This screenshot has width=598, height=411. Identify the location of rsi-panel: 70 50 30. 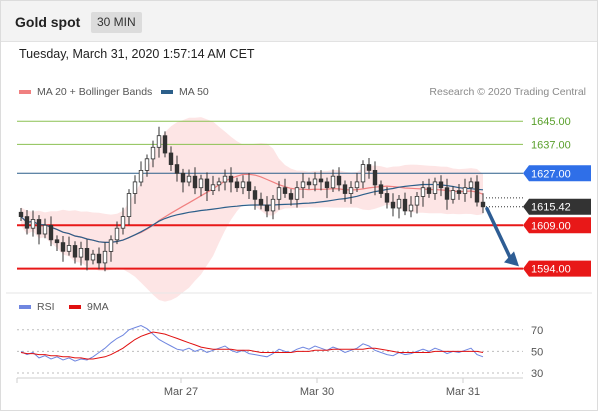
(280, 352).